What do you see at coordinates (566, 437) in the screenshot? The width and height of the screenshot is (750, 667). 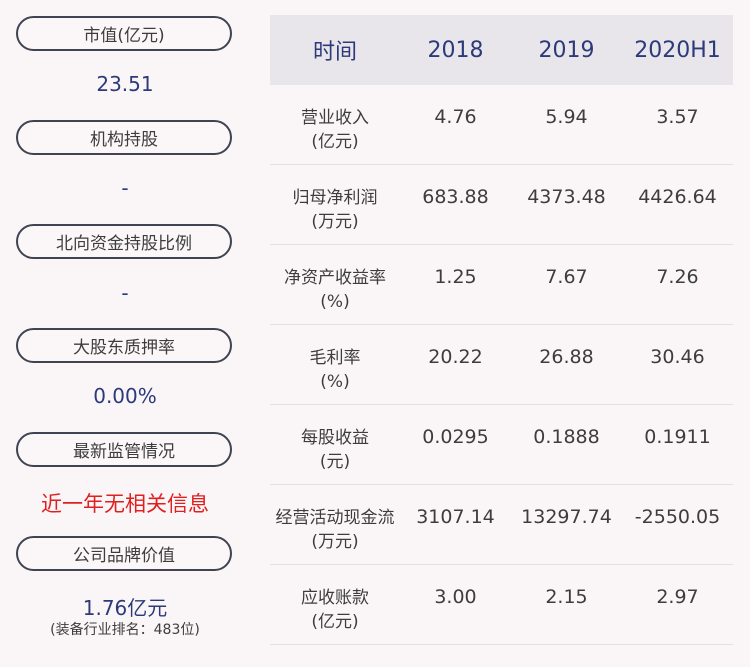 I see `table-cell: 0.1888` at bounding box center [566, 437].